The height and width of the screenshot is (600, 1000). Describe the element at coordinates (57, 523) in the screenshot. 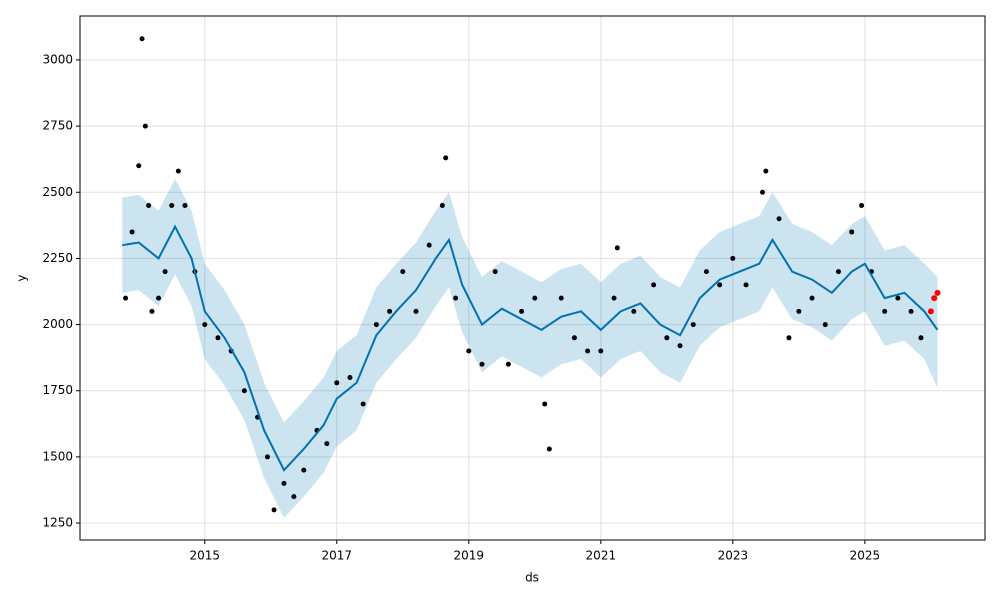

I see `y-tick-label: 1250` at that location.